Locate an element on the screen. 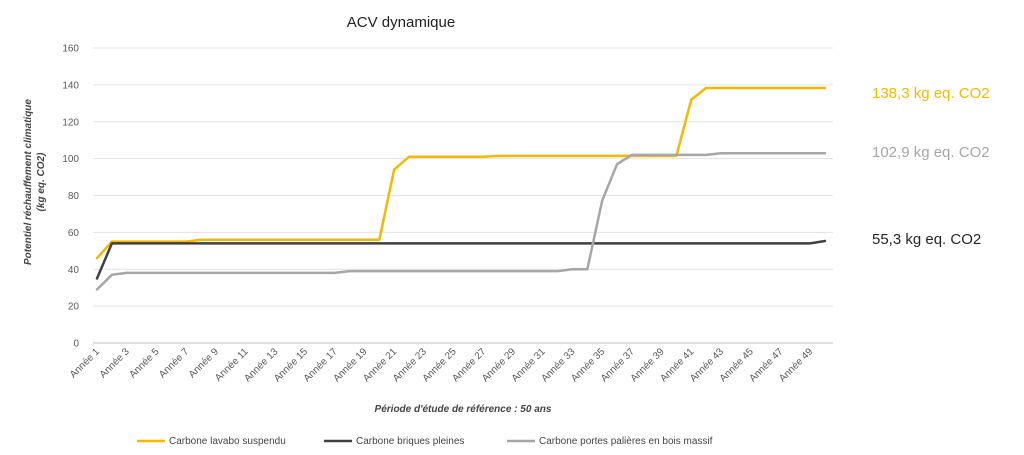 This screenshot has width=1024, height=455. x-axis-title: Période d'étude de référence : 50 ans is located at coordinates (463, 409).